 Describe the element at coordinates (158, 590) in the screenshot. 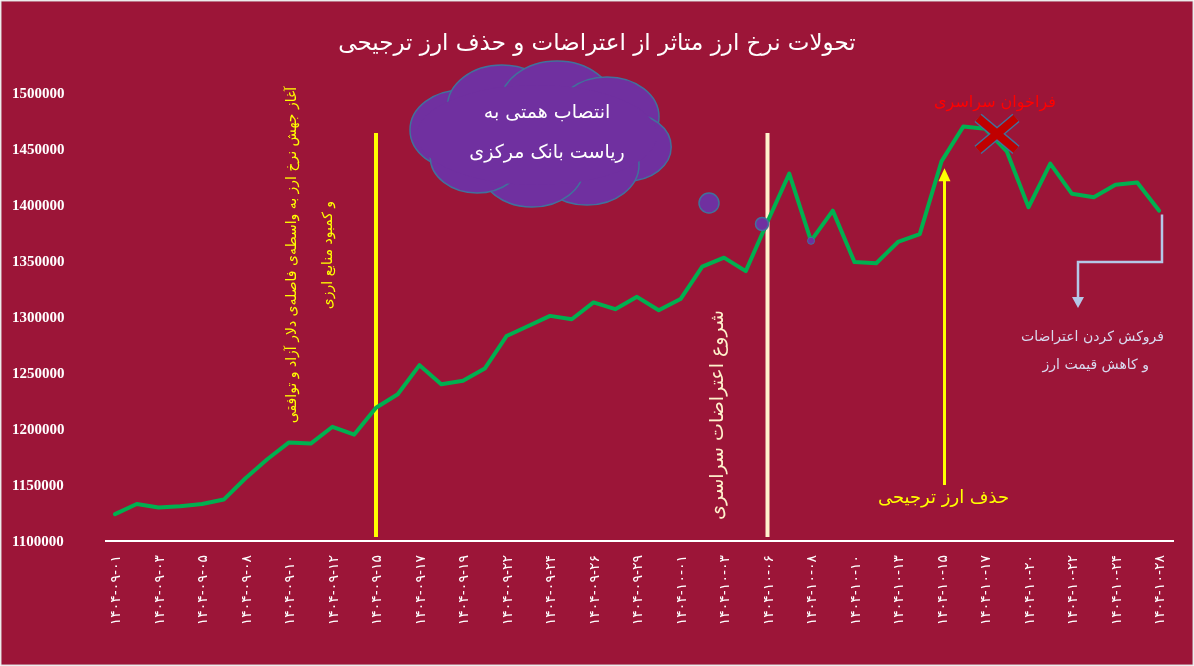

I see `x-tick-label: ۱۴۰۴-۰۹-۰۳` at that location.